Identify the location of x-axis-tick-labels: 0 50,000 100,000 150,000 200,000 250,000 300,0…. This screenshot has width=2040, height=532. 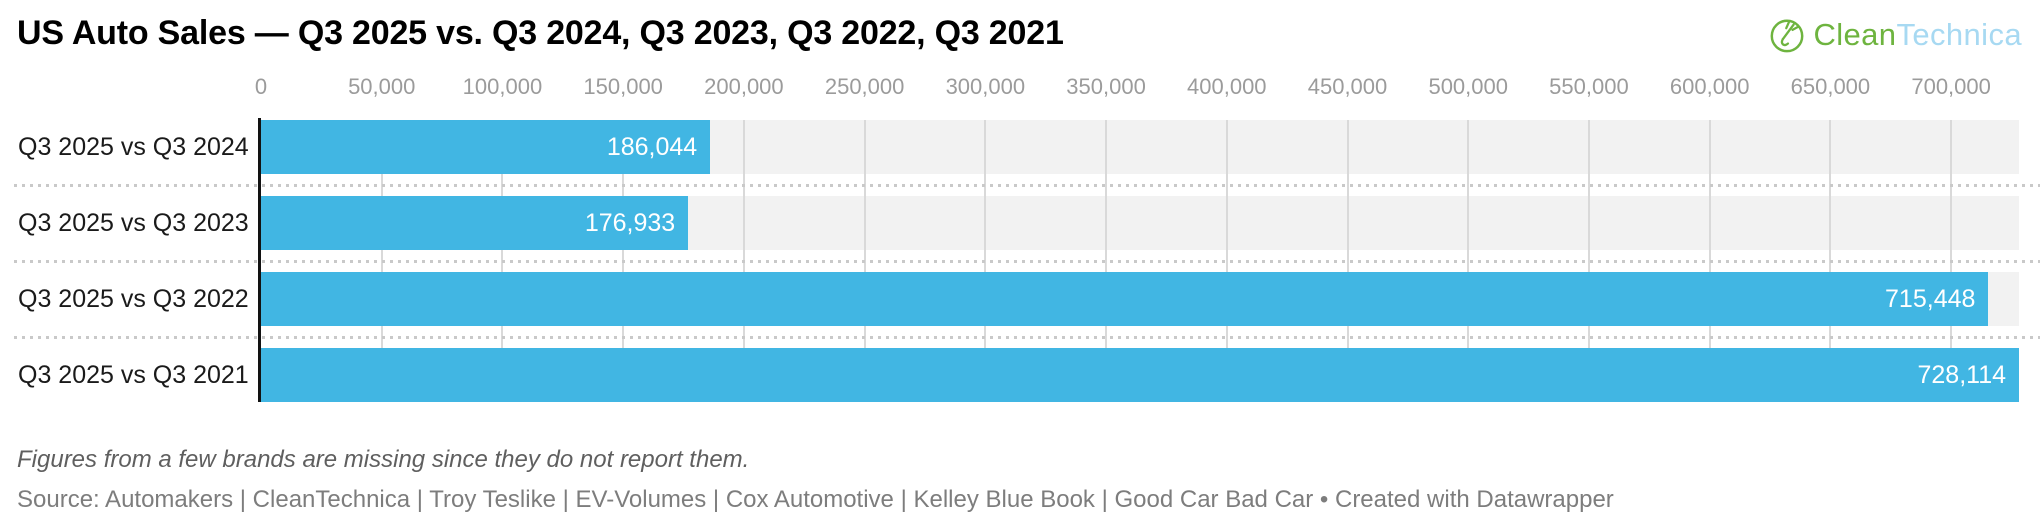
(1137, 82).